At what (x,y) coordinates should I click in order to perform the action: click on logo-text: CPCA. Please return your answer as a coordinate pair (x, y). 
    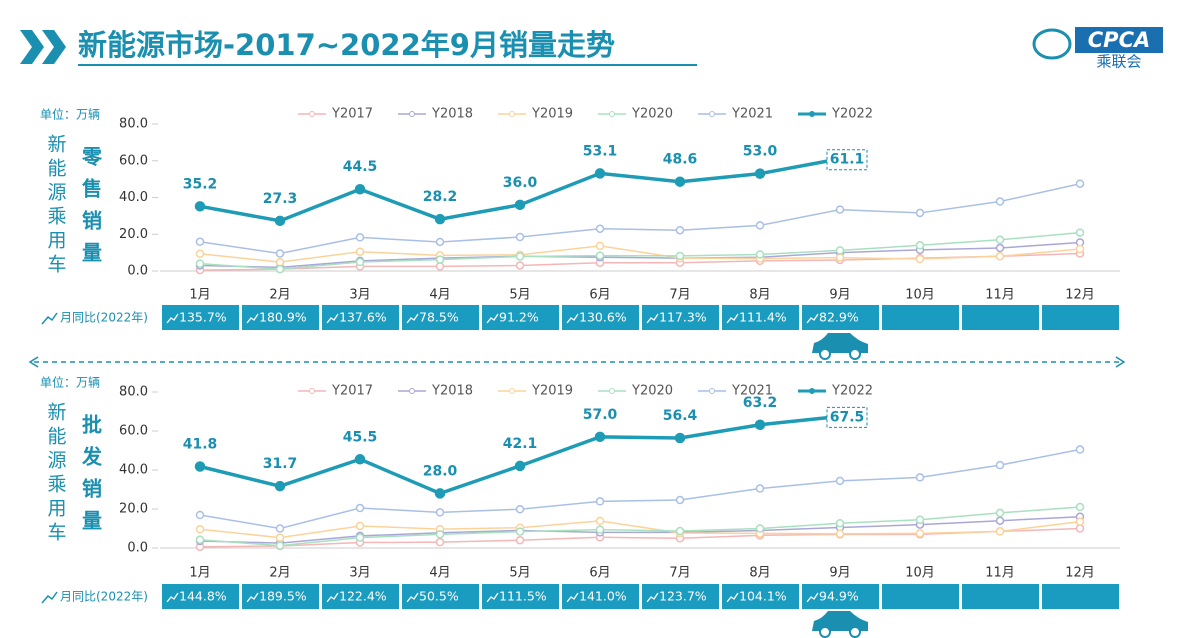
    Looking at the image, I should click on (1119, 40).